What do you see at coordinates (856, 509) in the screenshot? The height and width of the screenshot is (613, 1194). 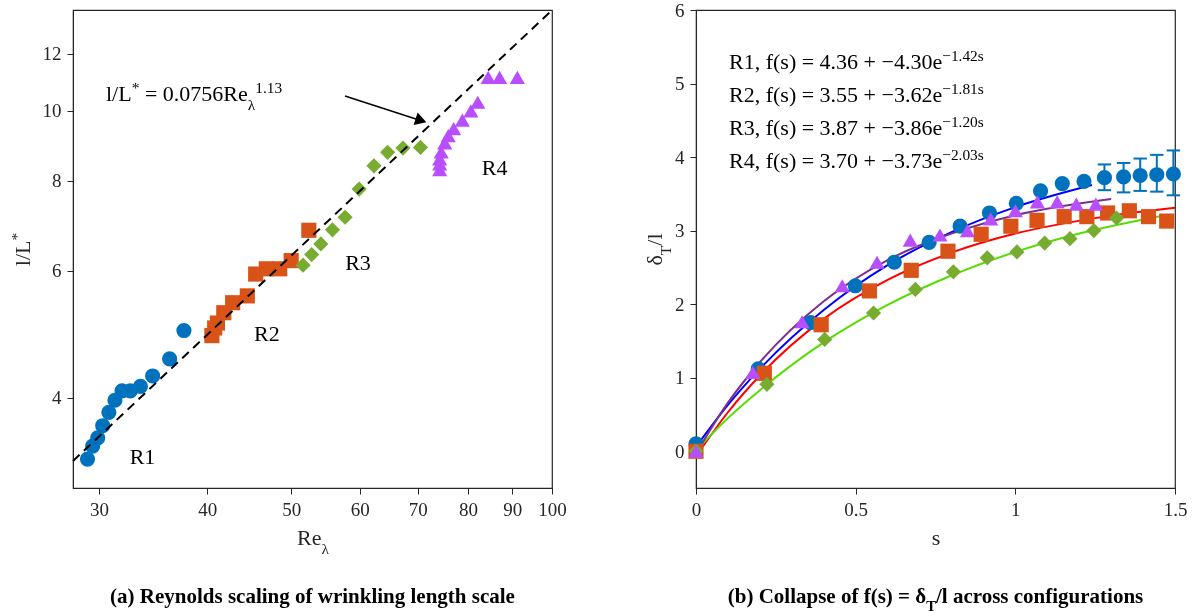 I see `x-tick-label: 0.5` at bounding box center [856, 509].